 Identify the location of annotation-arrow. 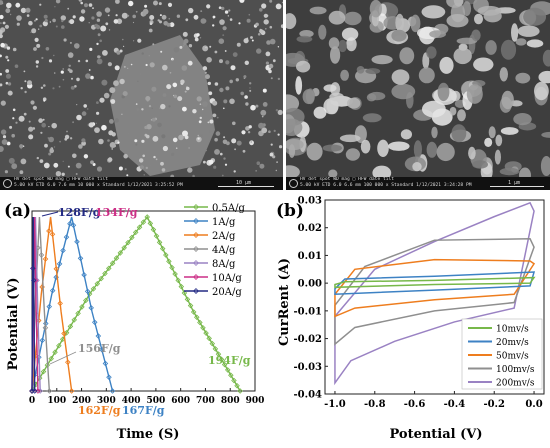
(50, 214).